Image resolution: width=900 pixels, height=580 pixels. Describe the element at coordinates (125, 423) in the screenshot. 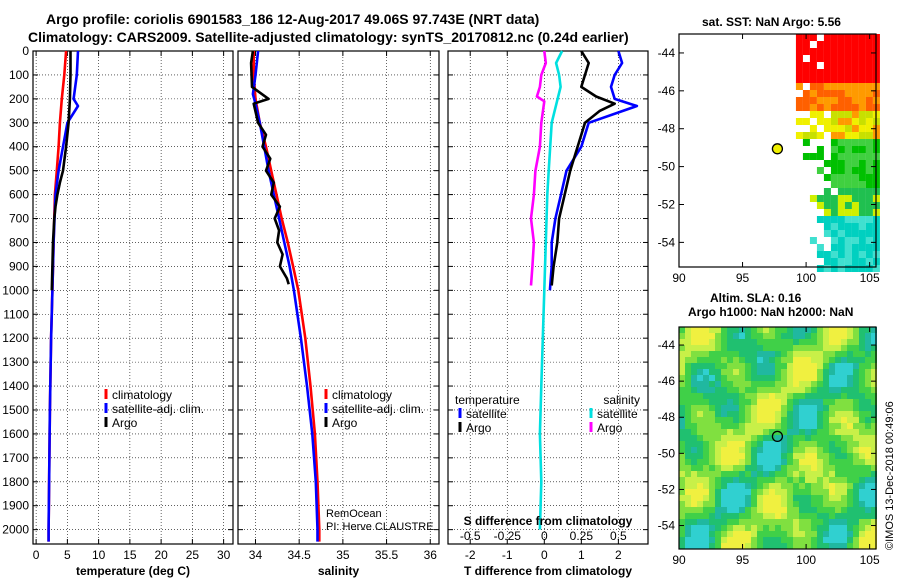

I see `legend-label: Argo` at that location.